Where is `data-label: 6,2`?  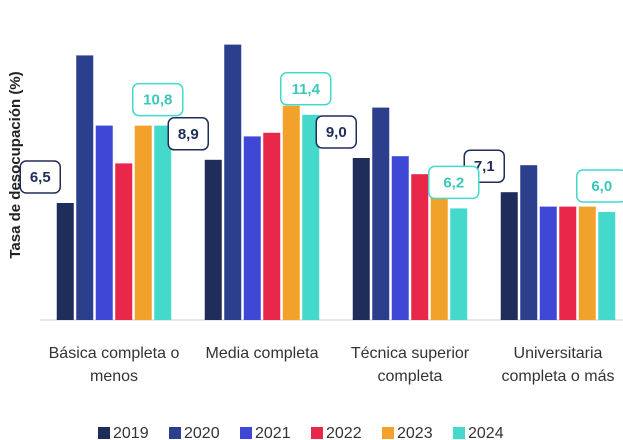
data-label: 6,2 is located at coordinates (453, 182).